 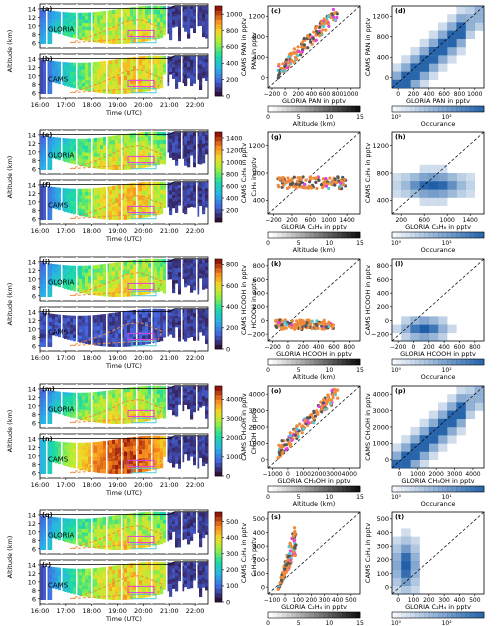 I want to click on region-box-magenta, so click(x=141, y=286).